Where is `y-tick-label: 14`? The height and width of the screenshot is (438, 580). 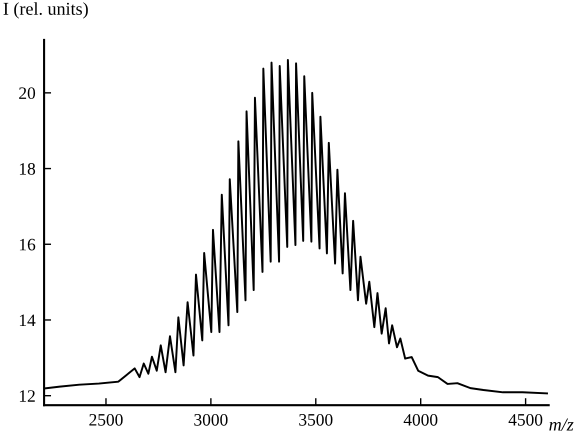
y-tick-label: 14 is located at coordinates (28, 320).